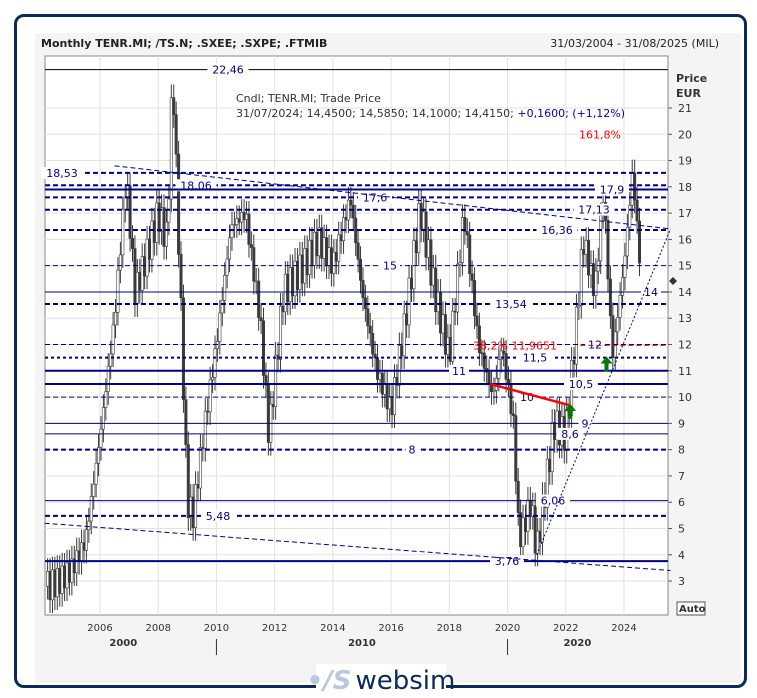 The image size is (757, 698). What do you see at coordinates (685, 292) in the screenshot?
I see `y-tick-label: 14` at bounding box center [685, 292].